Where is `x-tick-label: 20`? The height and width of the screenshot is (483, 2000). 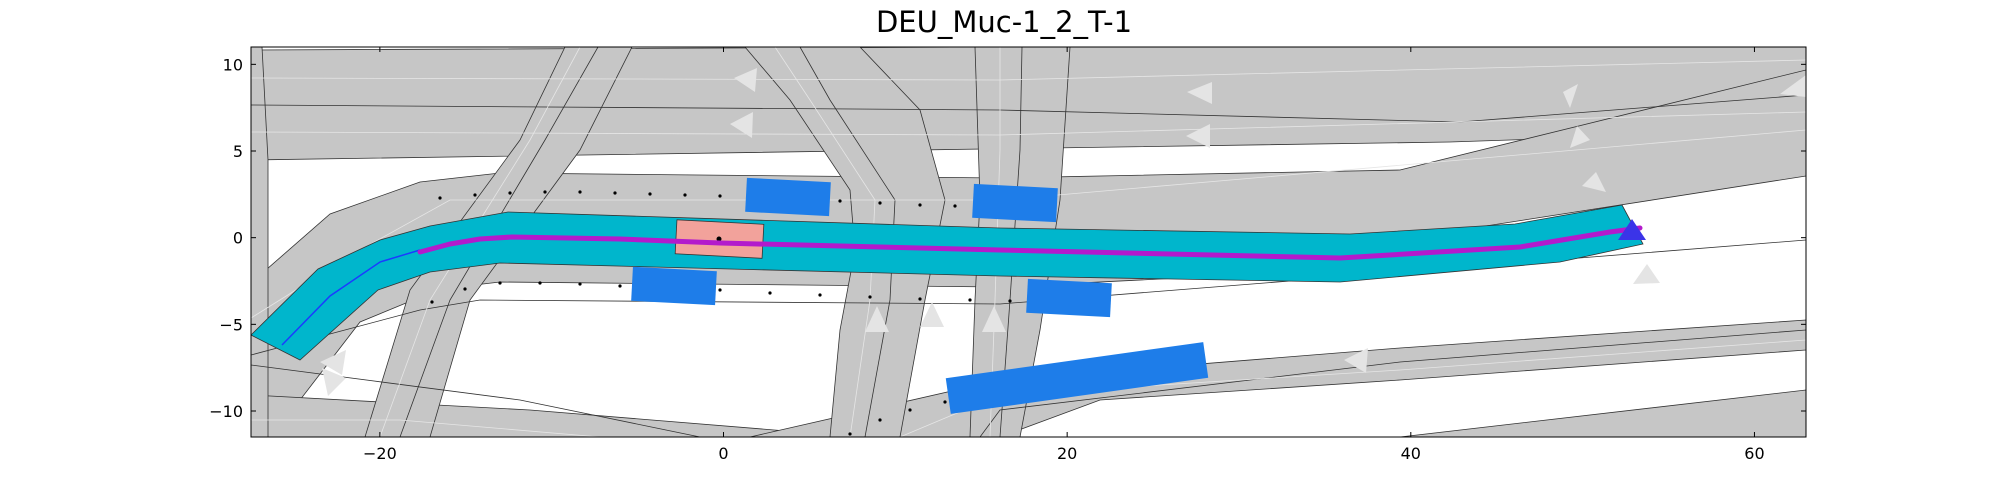 x-tick-label: 20 is located at coordinates (1067, 453).